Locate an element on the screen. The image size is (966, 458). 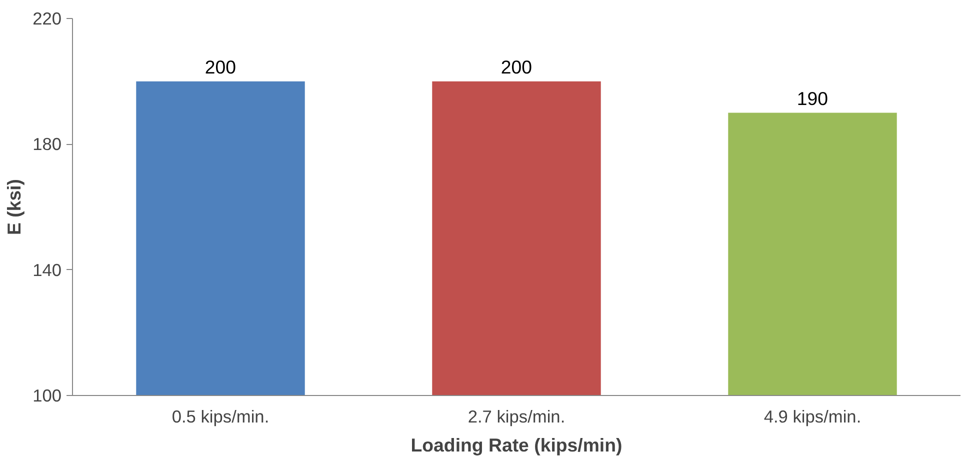
x-tick-label: 4.9 kips/min. is located at coordinates (813, 416).